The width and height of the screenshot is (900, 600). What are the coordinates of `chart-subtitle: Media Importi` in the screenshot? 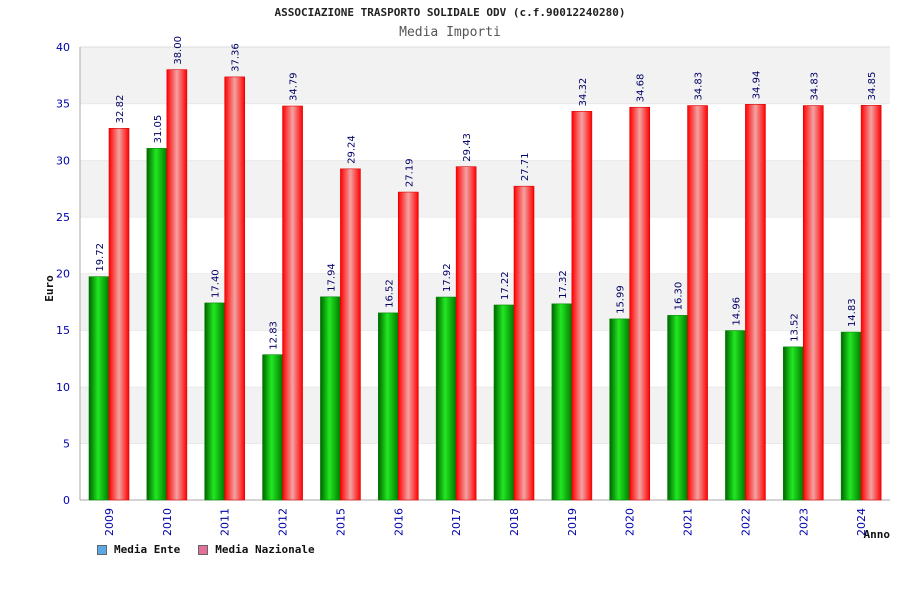 It's located at (450, 32).